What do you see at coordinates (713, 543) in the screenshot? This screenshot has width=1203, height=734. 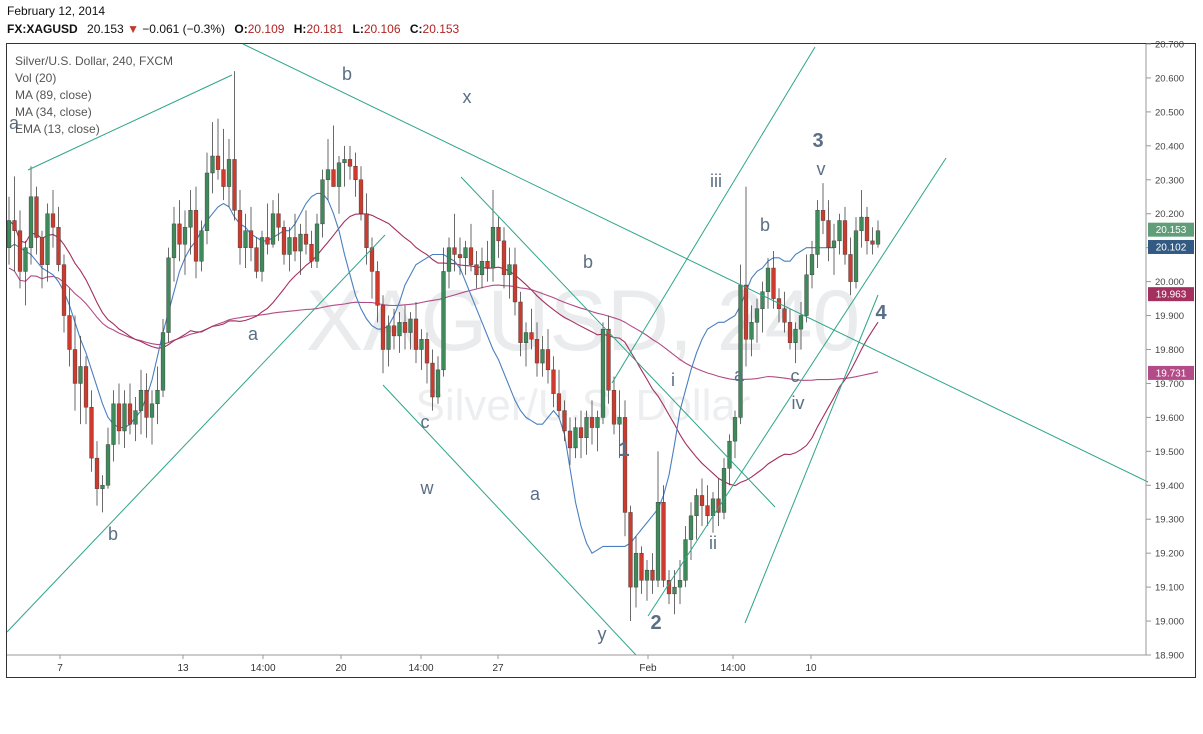 I see `wave-label: ii` at bounding box center [713, 543].